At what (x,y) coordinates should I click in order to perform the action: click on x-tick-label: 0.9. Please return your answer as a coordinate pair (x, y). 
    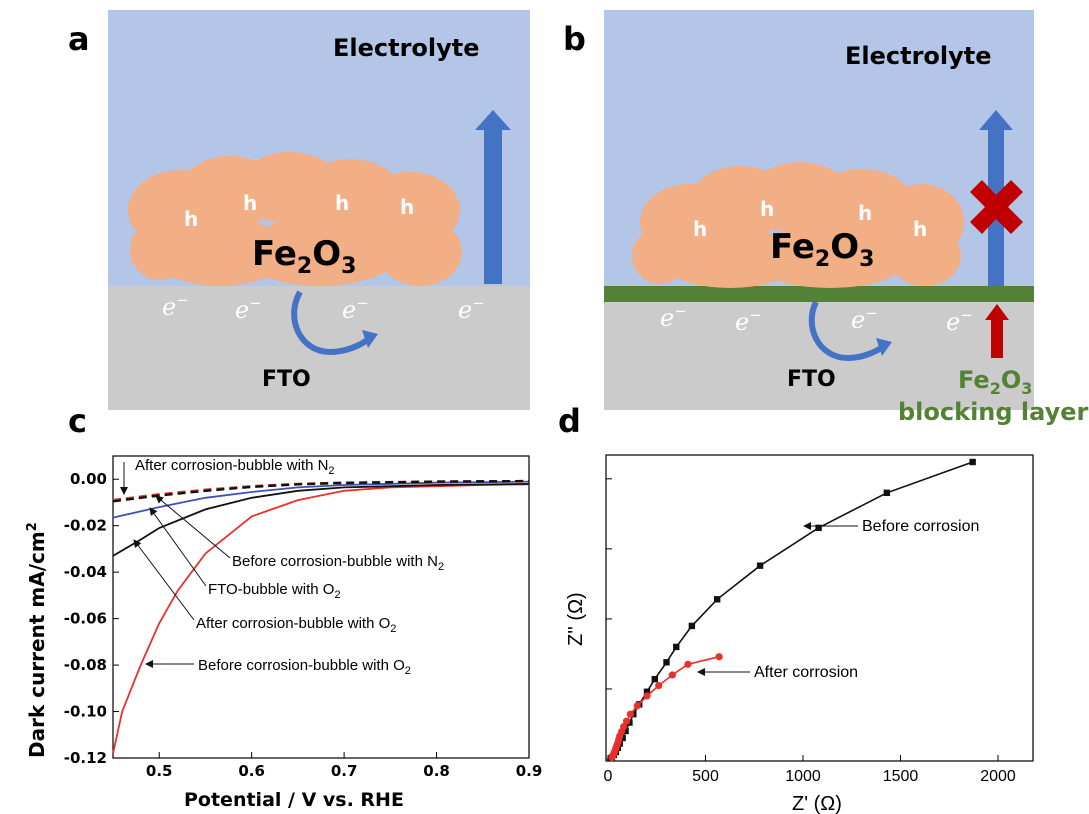
    Looking at the image, I should click on (529, 771).